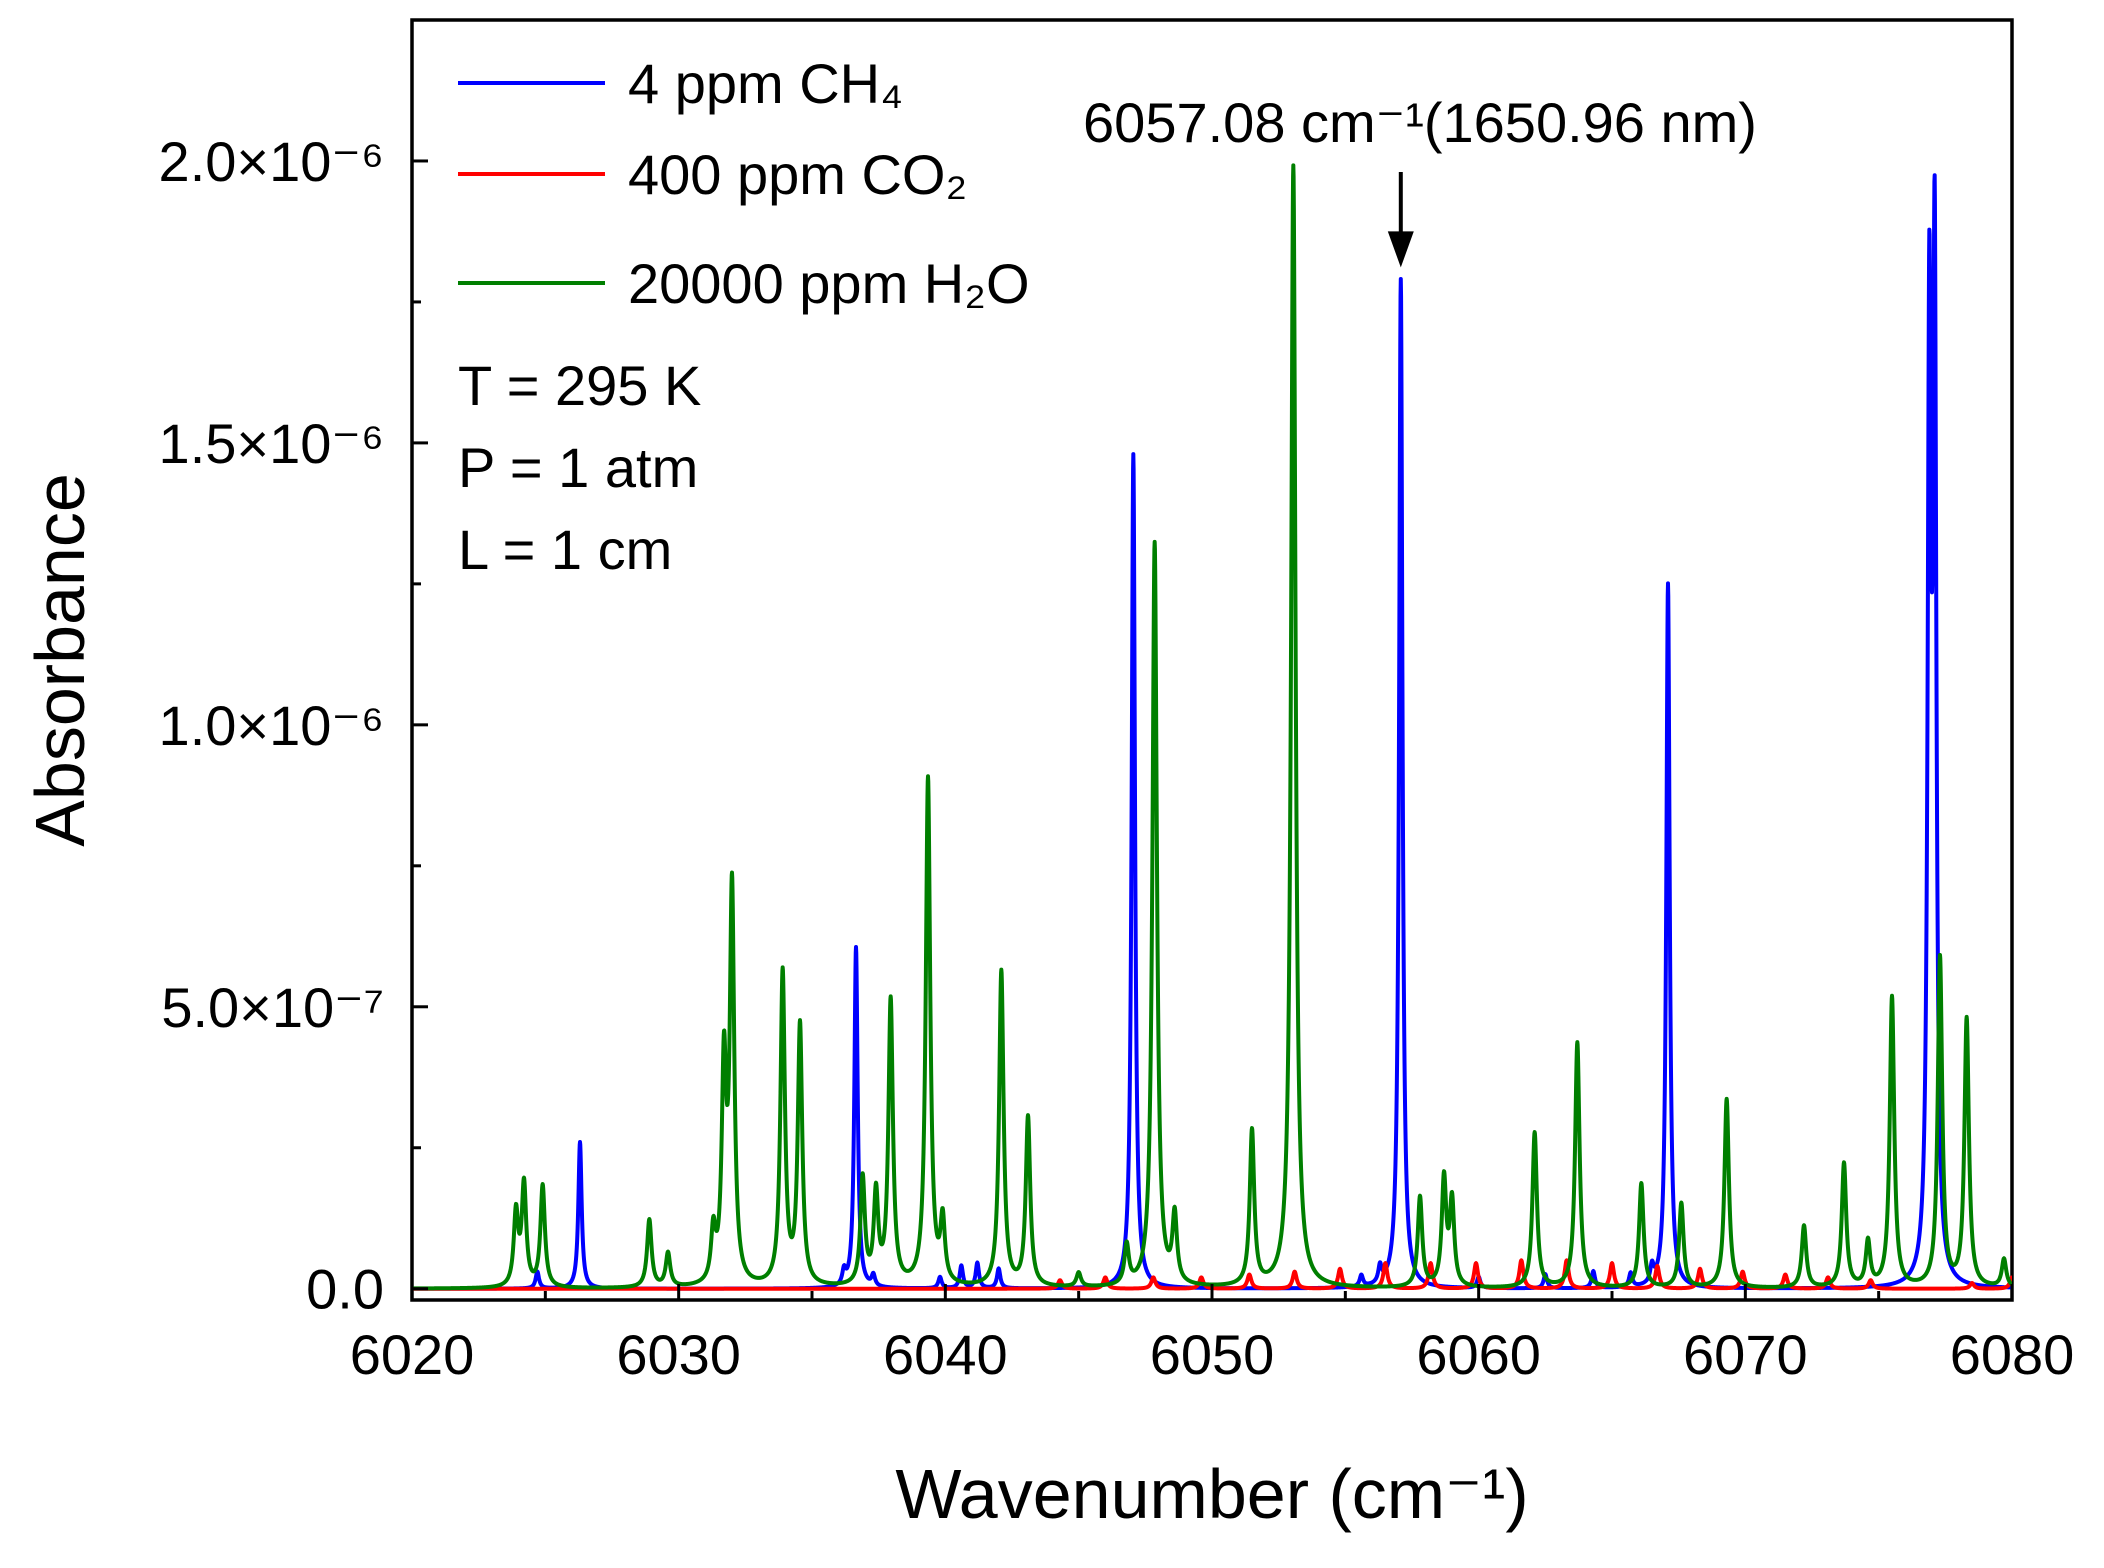 This screenshot has width=2104, height=1568. I want to click on conditions-block: T = 295 K P = 1 atm L = 1 cm, so click(579, 467).